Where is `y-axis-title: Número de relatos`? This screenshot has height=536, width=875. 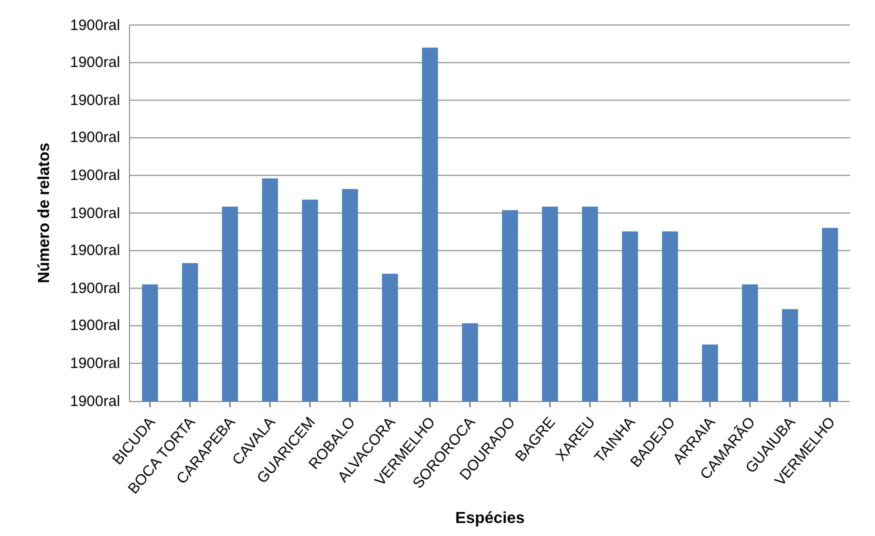 y-axis-title: Número de relatos is located at coordinates (44, 213).